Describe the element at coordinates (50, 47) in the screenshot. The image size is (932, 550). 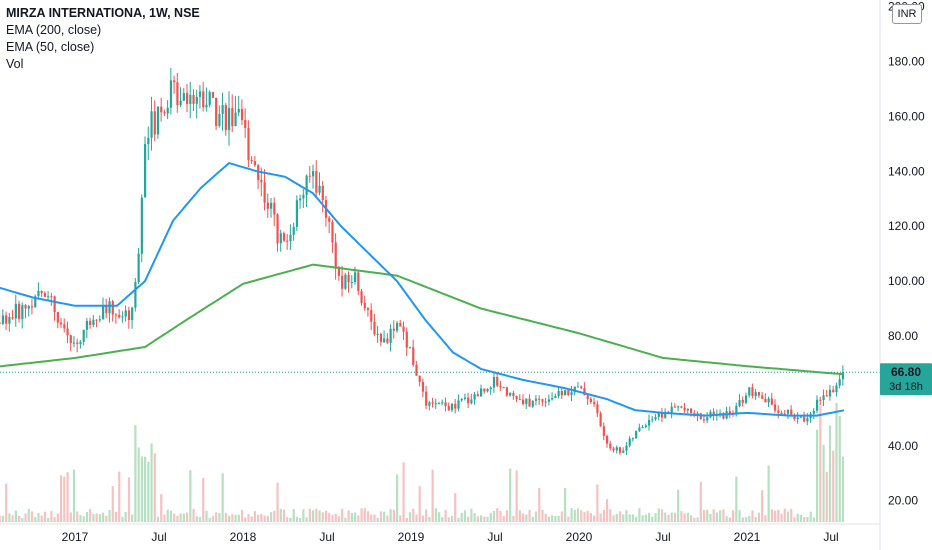
I see `legend-ema50: EMA (50, close)` at that location.